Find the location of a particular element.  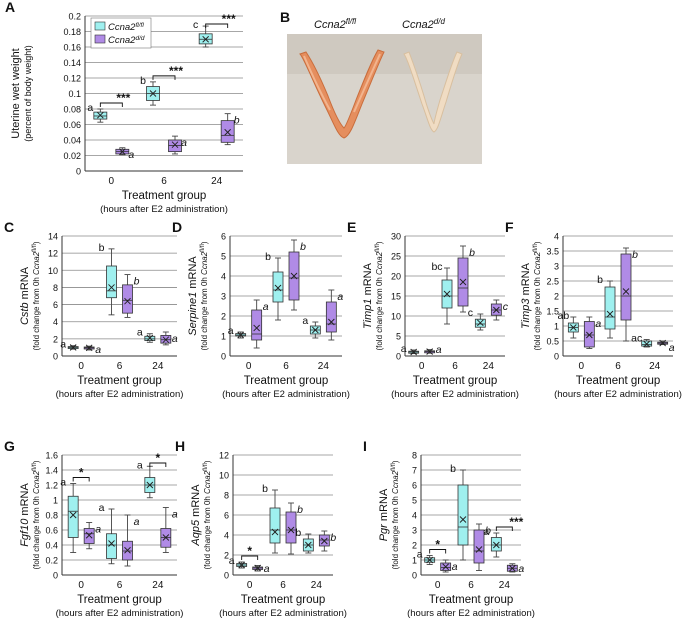

significance-stars: *** is located at coordinates (516, 522).